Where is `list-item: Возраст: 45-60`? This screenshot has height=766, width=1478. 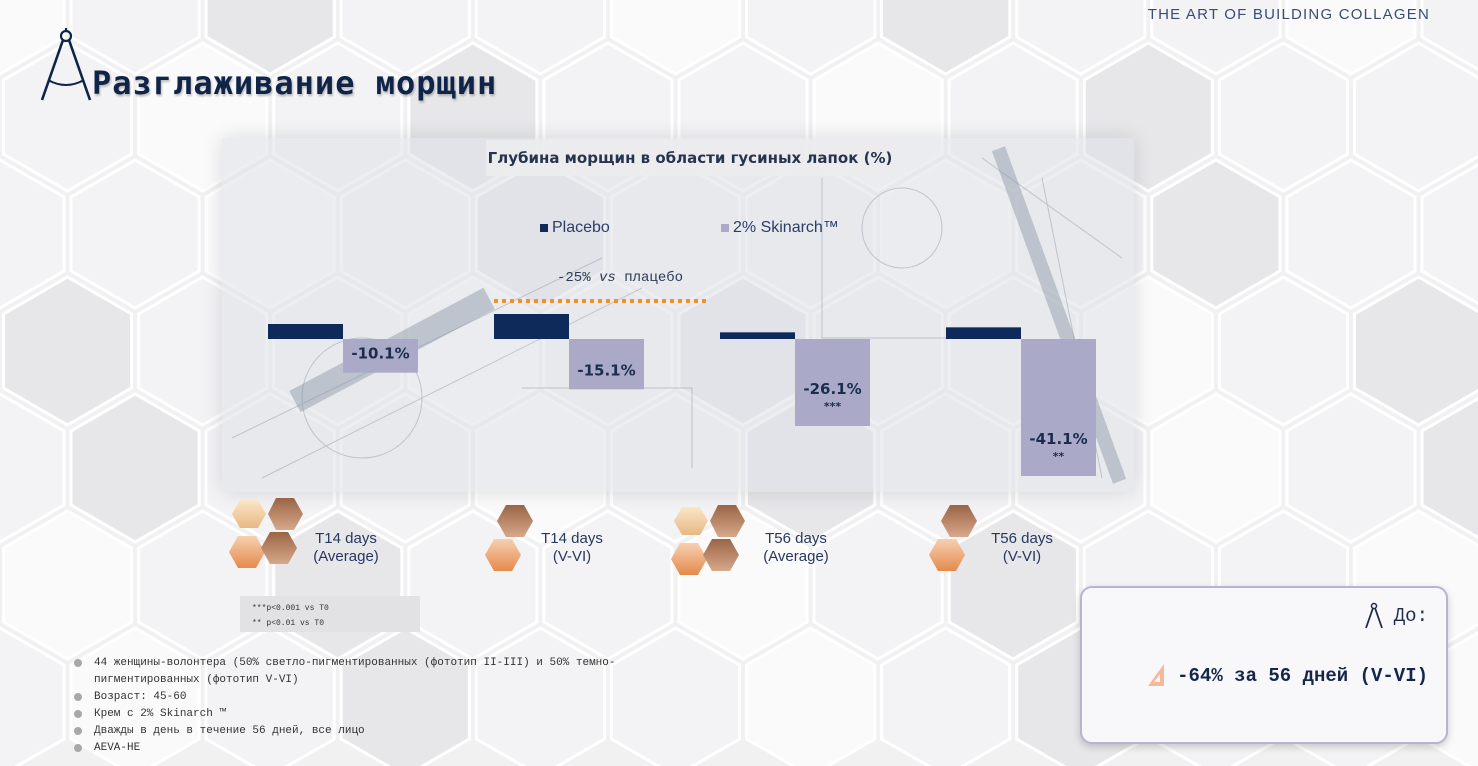 list-item: Возраст: 45-60 is located at coordinates (394, 697).